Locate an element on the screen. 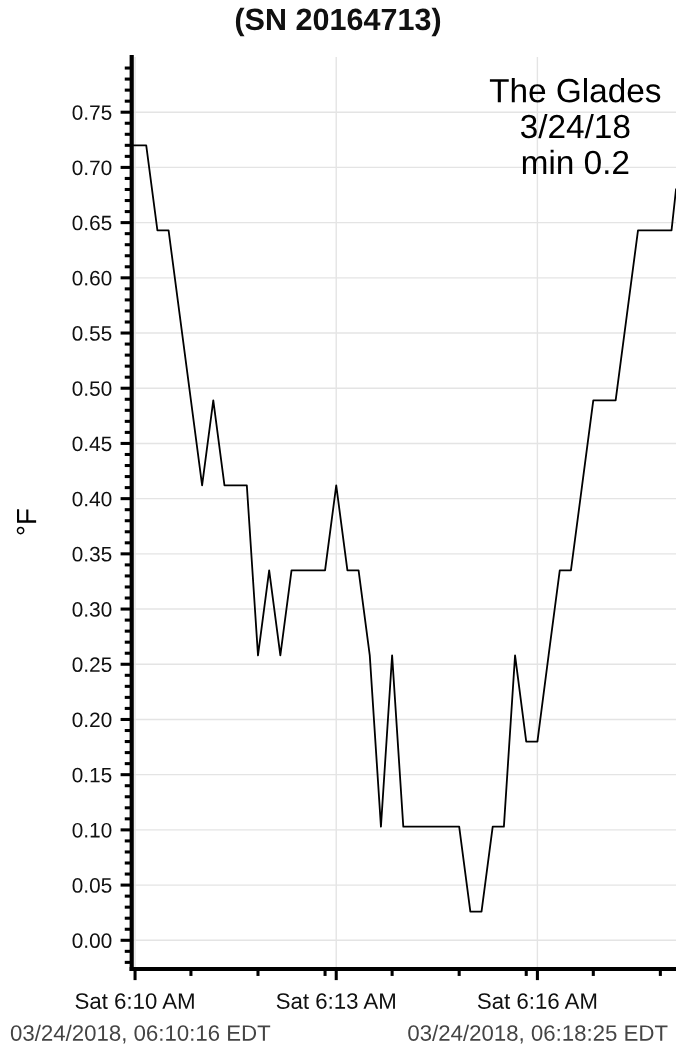 This screenshot has height=1061, width=676. annotation: The Glades 3/24/18 min 0.2 is located at coordinates (575, 126).